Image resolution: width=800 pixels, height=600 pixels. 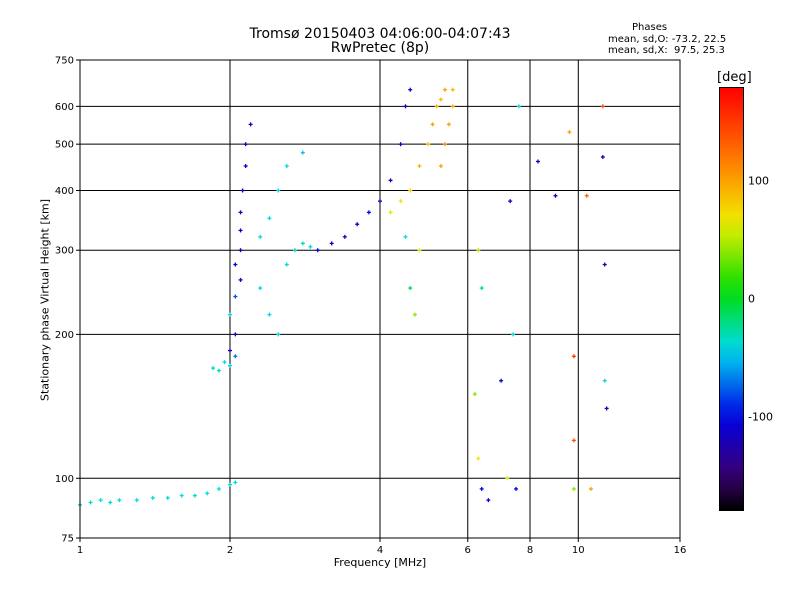 I want to click on y-tick-label: 600, so click(x=64, y=107).